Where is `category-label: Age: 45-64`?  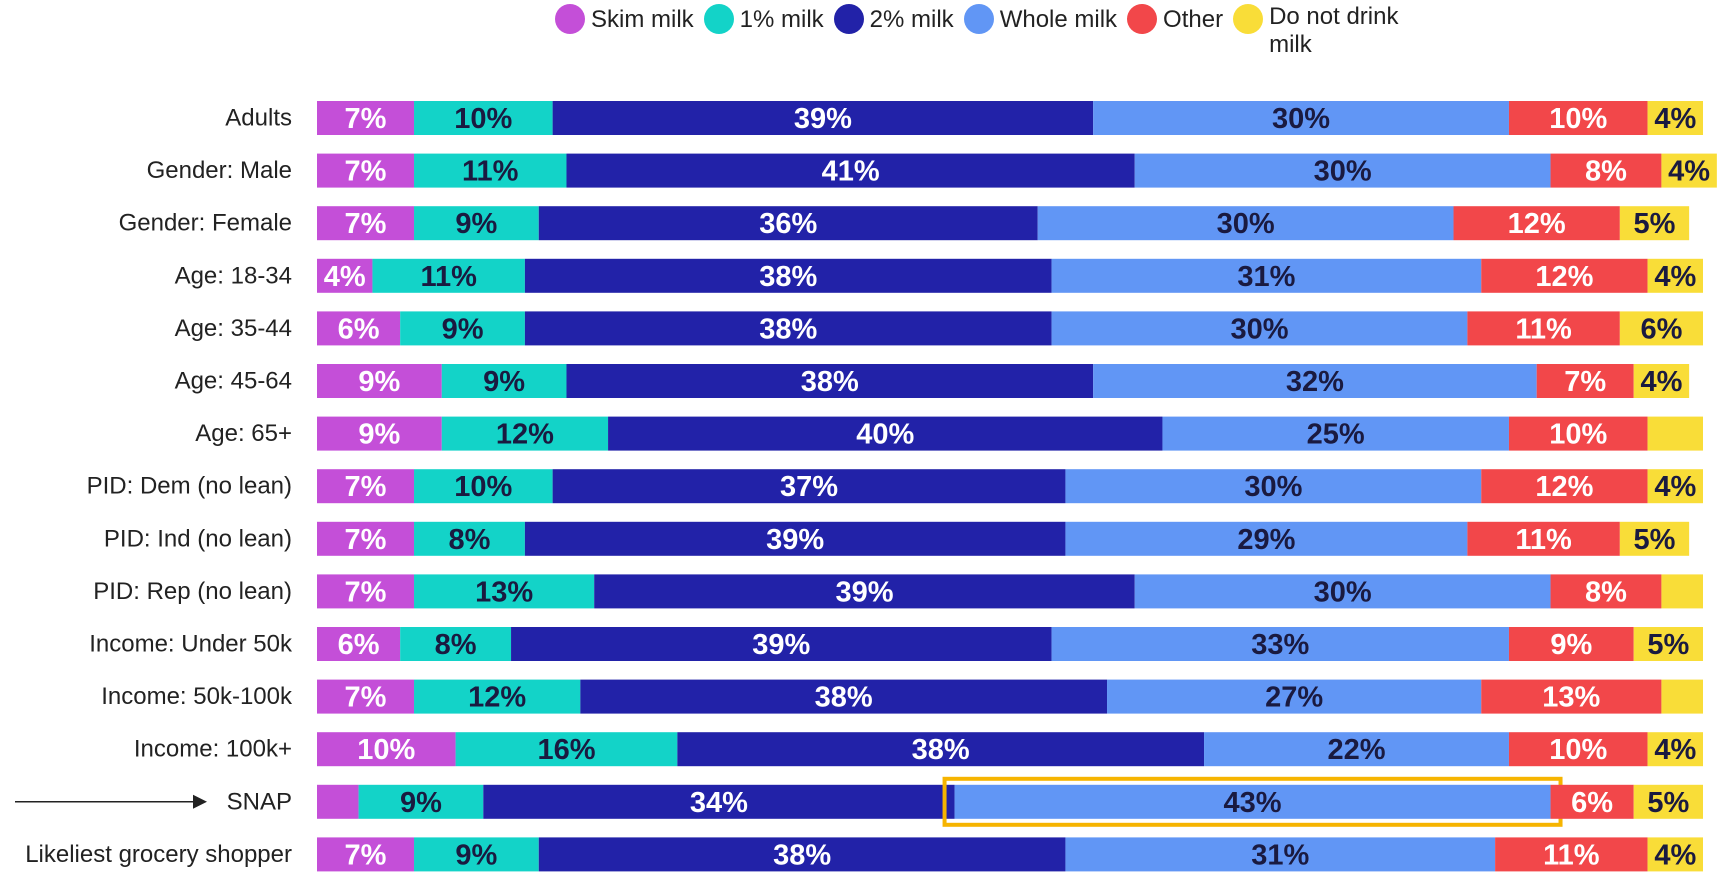
category-label: Age: 45-64 is located at coordinates (233, 381).